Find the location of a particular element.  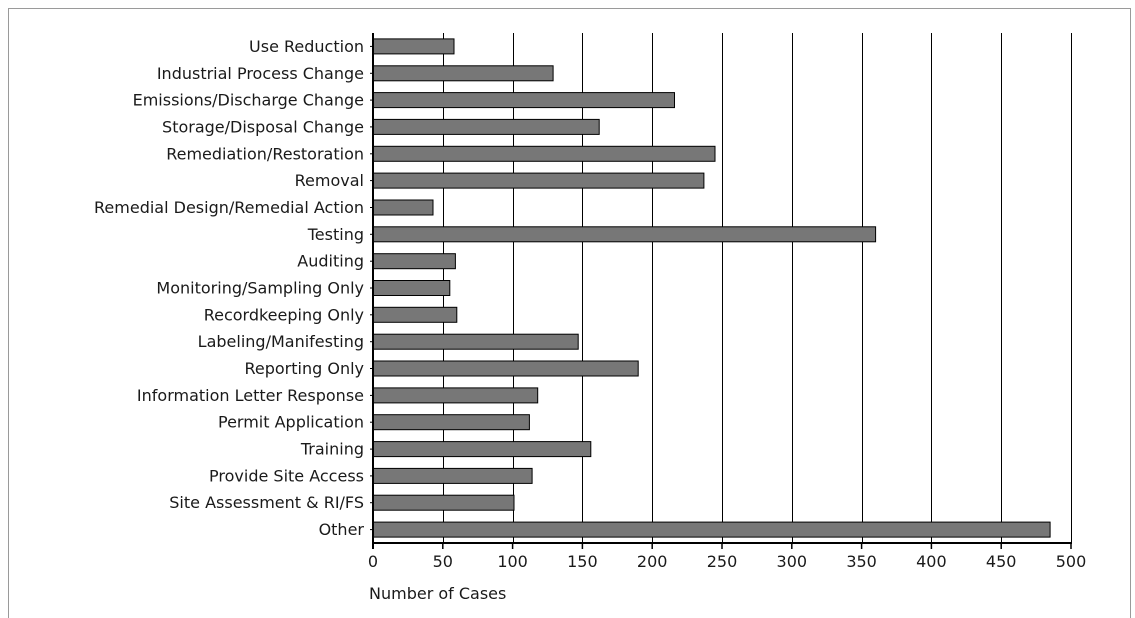

category-label: Site Assessment & RI/FS is located at coordinates (266, 502).